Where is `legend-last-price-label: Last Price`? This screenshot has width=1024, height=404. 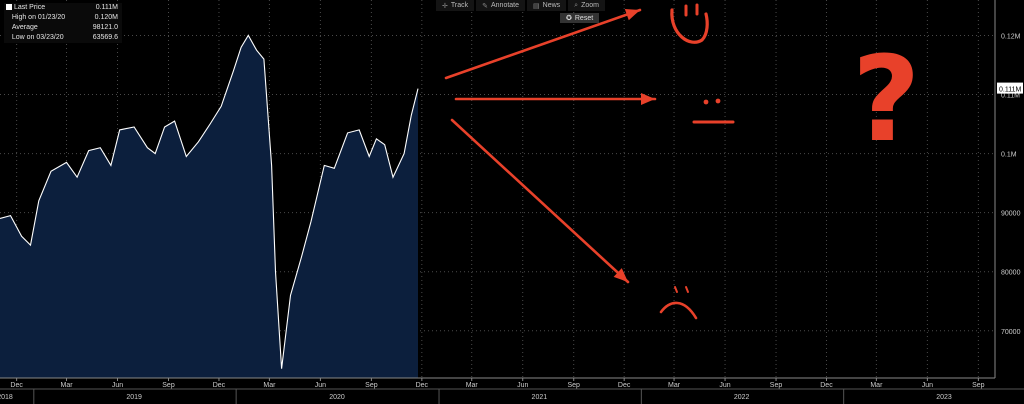
legend-last-price-label: Last Price is located at coordinates (30, 7).